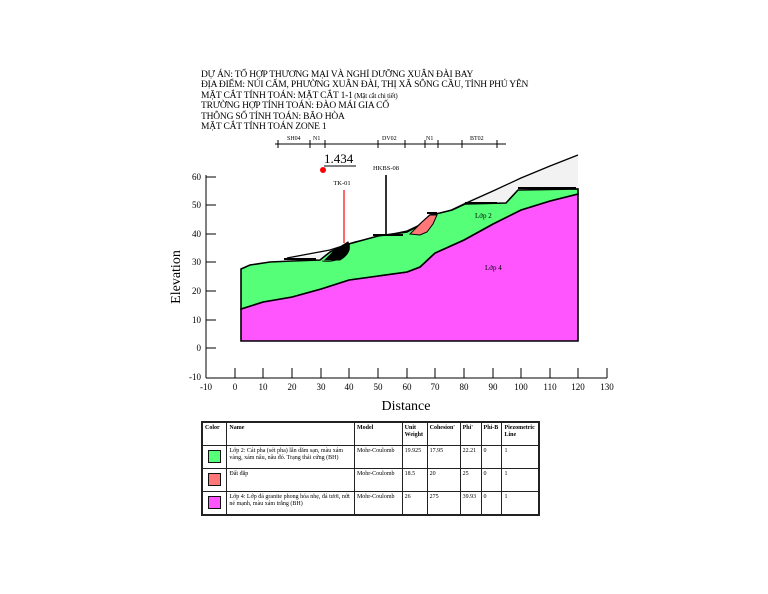 The image size is (768, 594). Describe the element at coordinates (379, 387) in the screenshot. I see `x-tick-50: 50` at that location.